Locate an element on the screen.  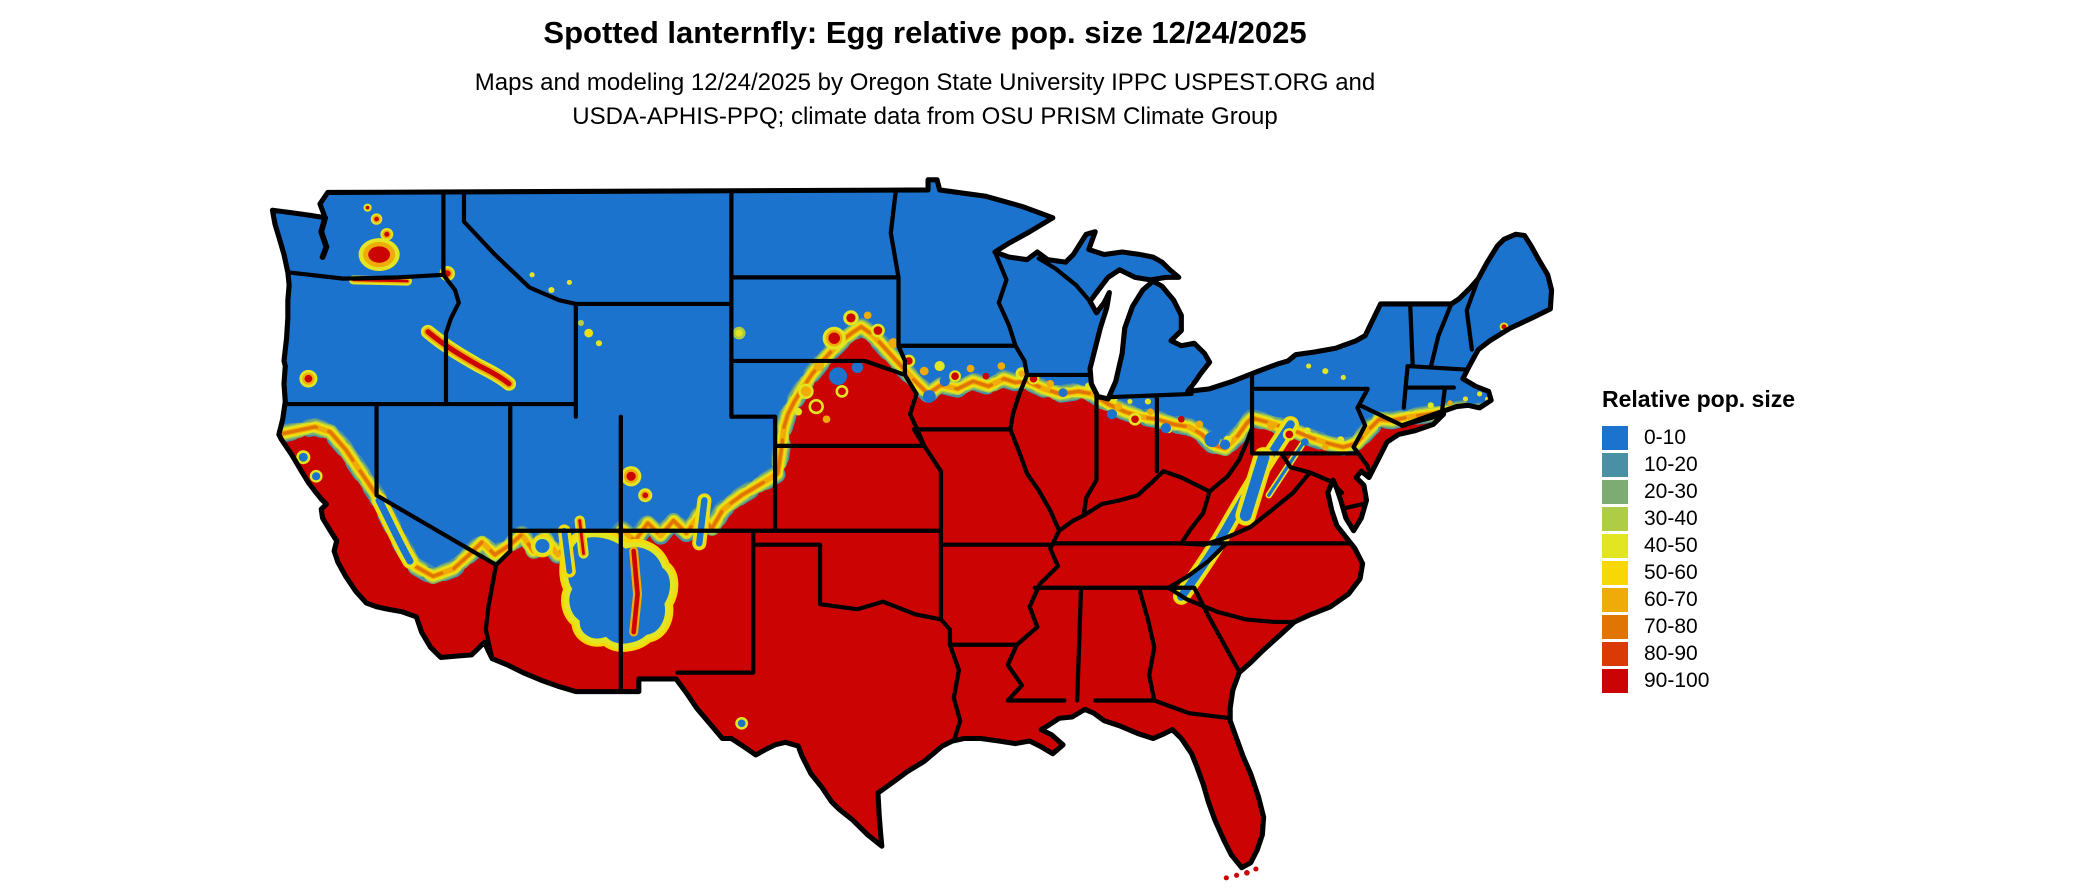
legend-item: 30-40 is located at coordinates (1698, 518).